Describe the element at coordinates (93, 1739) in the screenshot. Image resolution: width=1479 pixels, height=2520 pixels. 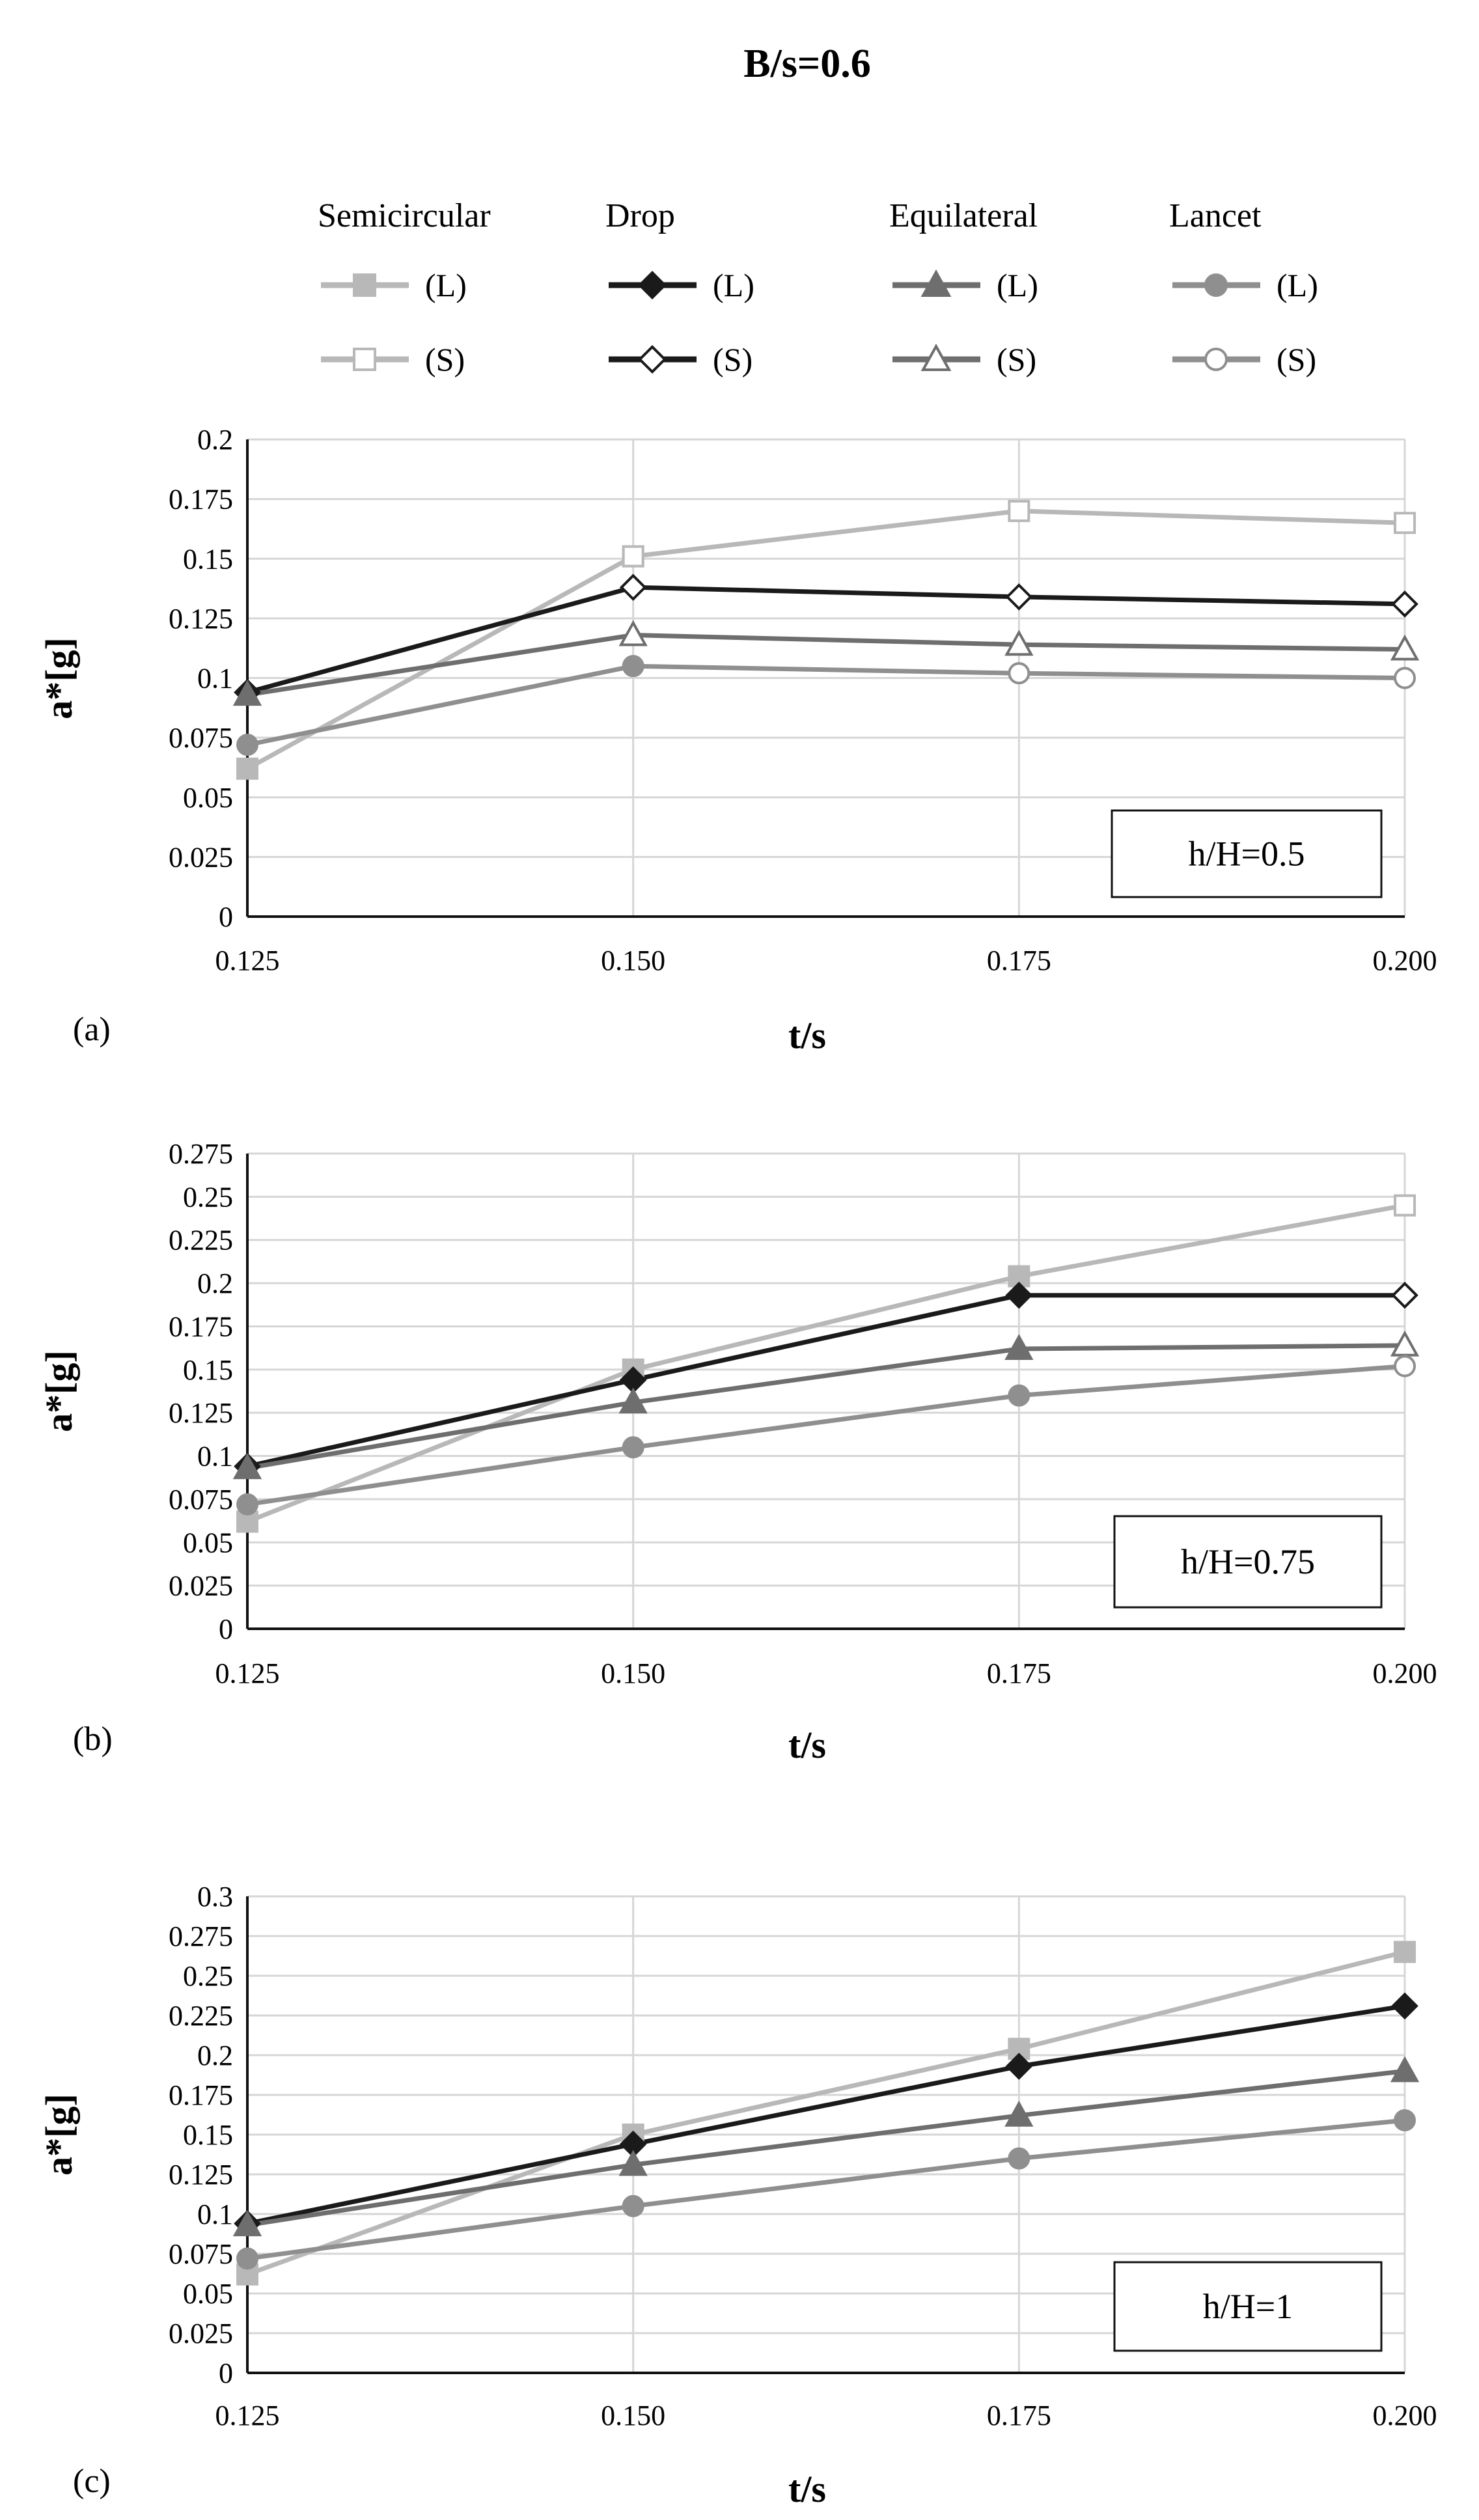
I see `panel-label: (b)` at that location.